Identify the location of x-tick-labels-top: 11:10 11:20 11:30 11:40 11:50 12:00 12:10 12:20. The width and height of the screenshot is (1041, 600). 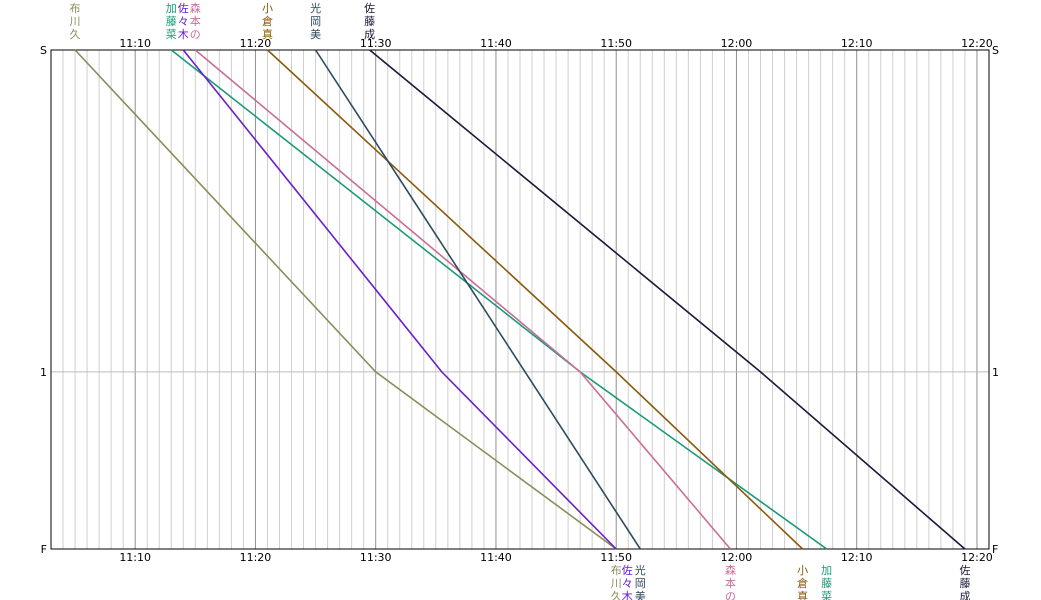
(555, 43).